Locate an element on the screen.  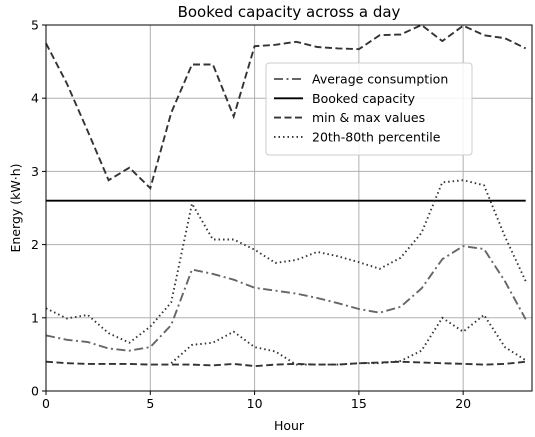
chart-title: Booked capacity across a day is located at coordinates (289, 12).